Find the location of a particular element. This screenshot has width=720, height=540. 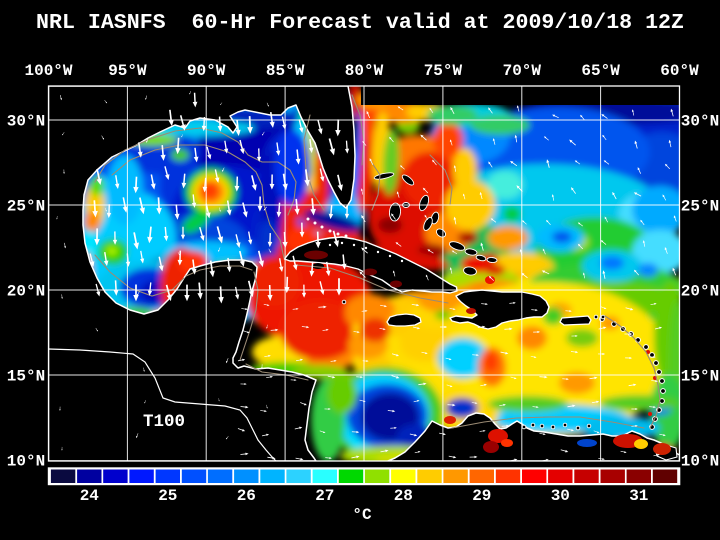

svg-text: 65°W is located at coordinates (600, 71).